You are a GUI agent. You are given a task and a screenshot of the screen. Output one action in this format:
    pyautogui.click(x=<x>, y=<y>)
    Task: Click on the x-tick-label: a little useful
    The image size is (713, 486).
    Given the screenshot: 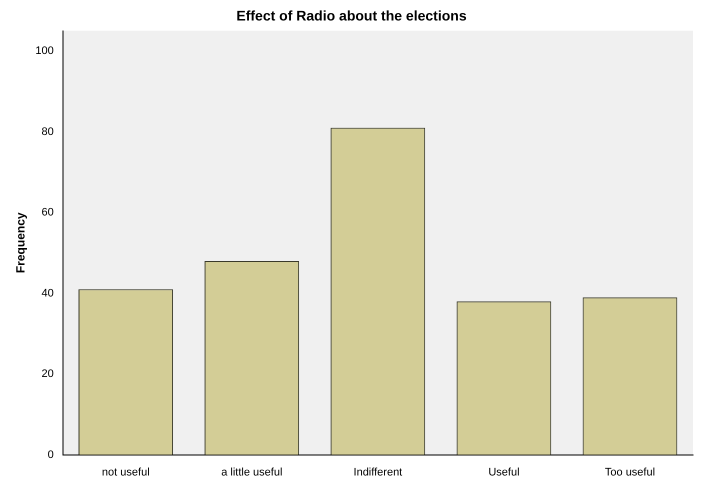 What is the action you would take?
    pyautogui.click(x=251, y=472)
    